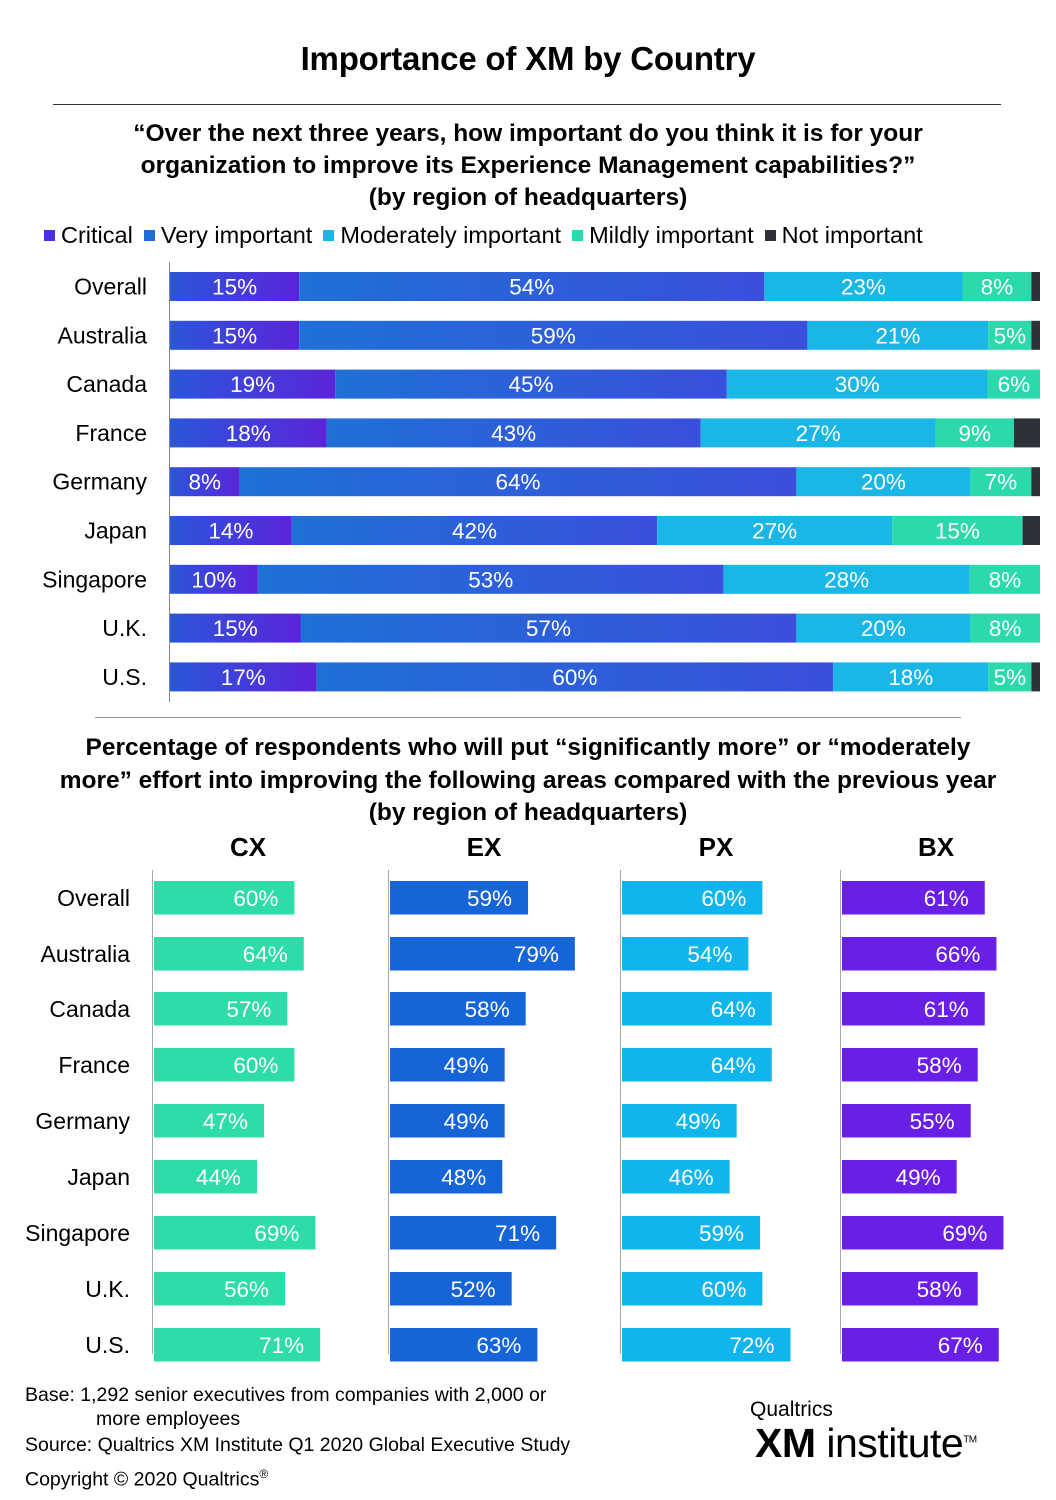 Image resolution: width=1056 pixels, height=1500 pixels. What do you see at coordinates (89, 1009) in the screenshot?
I see `panel-row-label-canada: Canada` at bounding box center [89, 1009].